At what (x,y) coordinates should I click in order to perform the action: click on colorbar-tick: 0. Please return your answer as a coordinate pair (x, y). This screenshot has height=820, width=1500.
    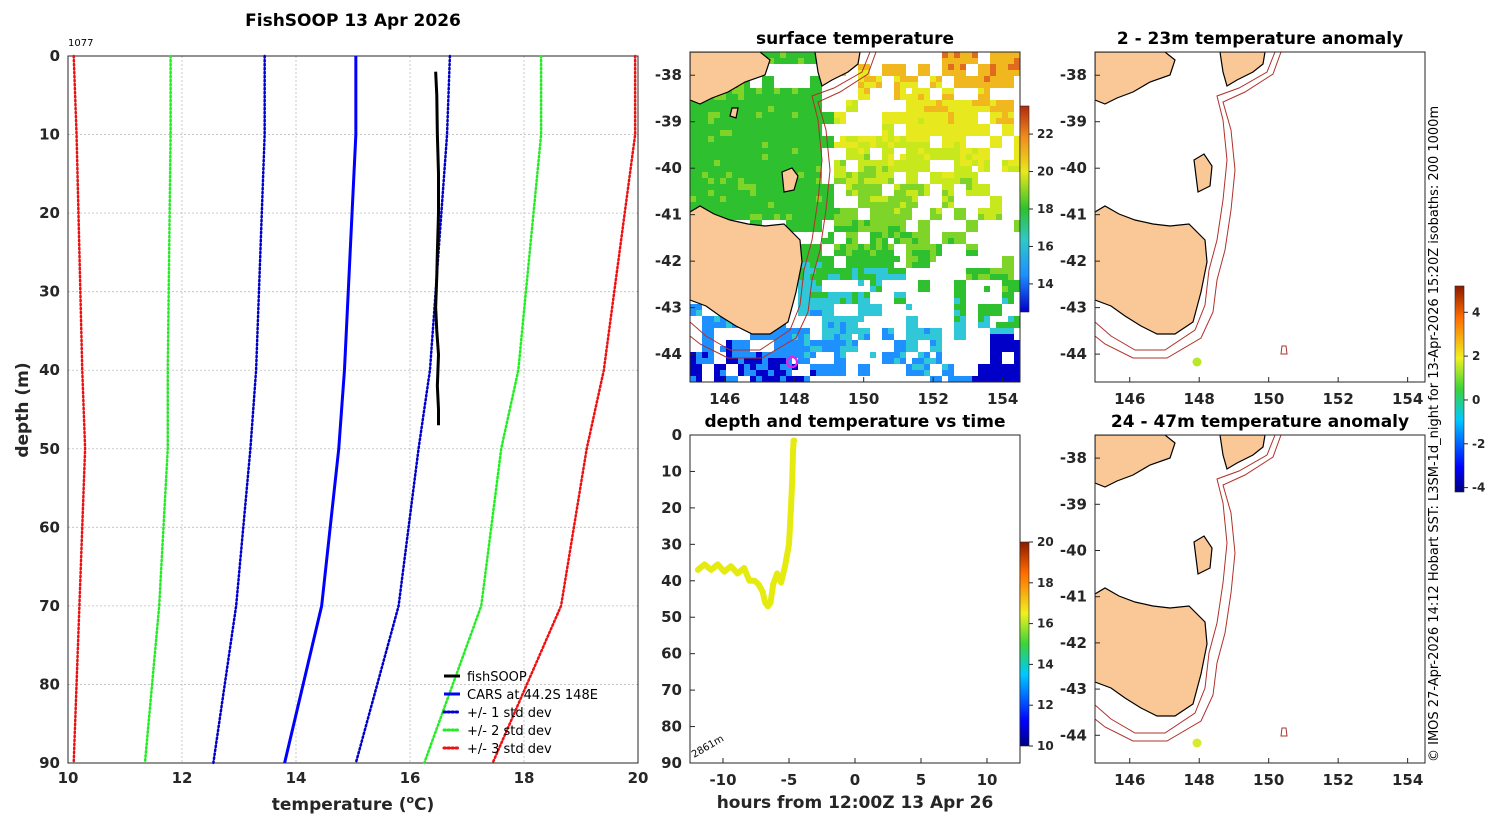
    Looking at the image, I should click on (1476, 400).